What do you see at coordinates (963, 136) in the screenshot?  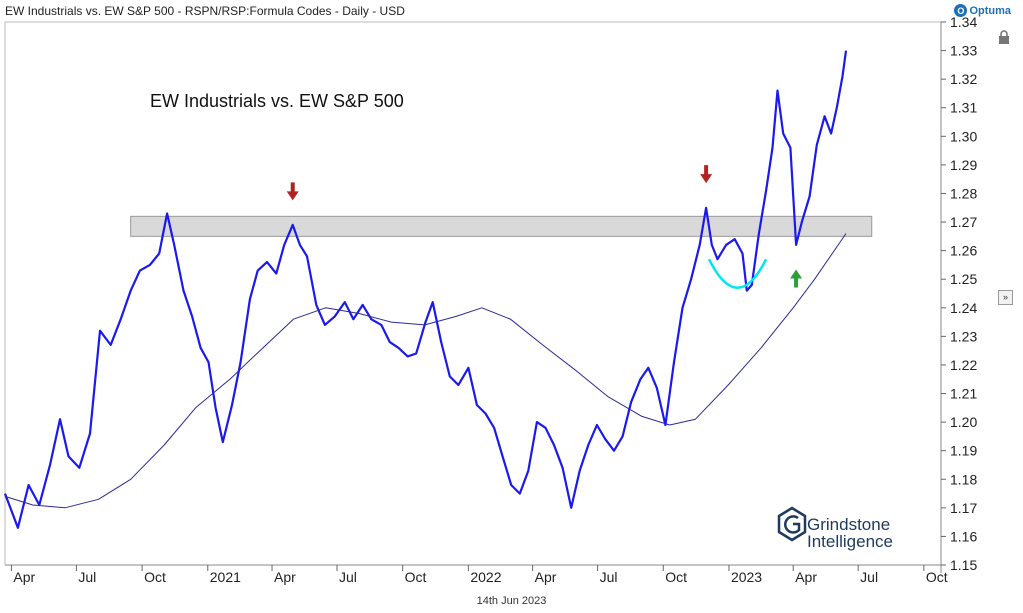 I see `y-tick-label: 1.30` at bounding box center [963, 136].